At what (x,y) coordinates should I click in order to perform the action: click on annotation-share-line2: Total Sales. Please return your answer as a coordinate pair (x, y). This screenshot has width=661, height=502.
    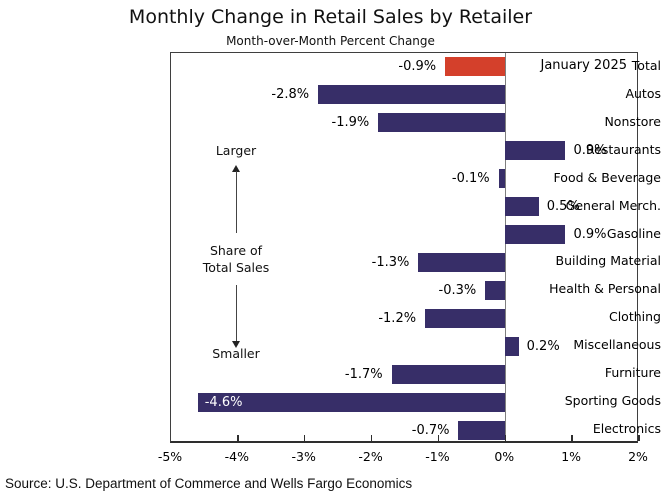
    Looking at the image, I should click on (236, 267).